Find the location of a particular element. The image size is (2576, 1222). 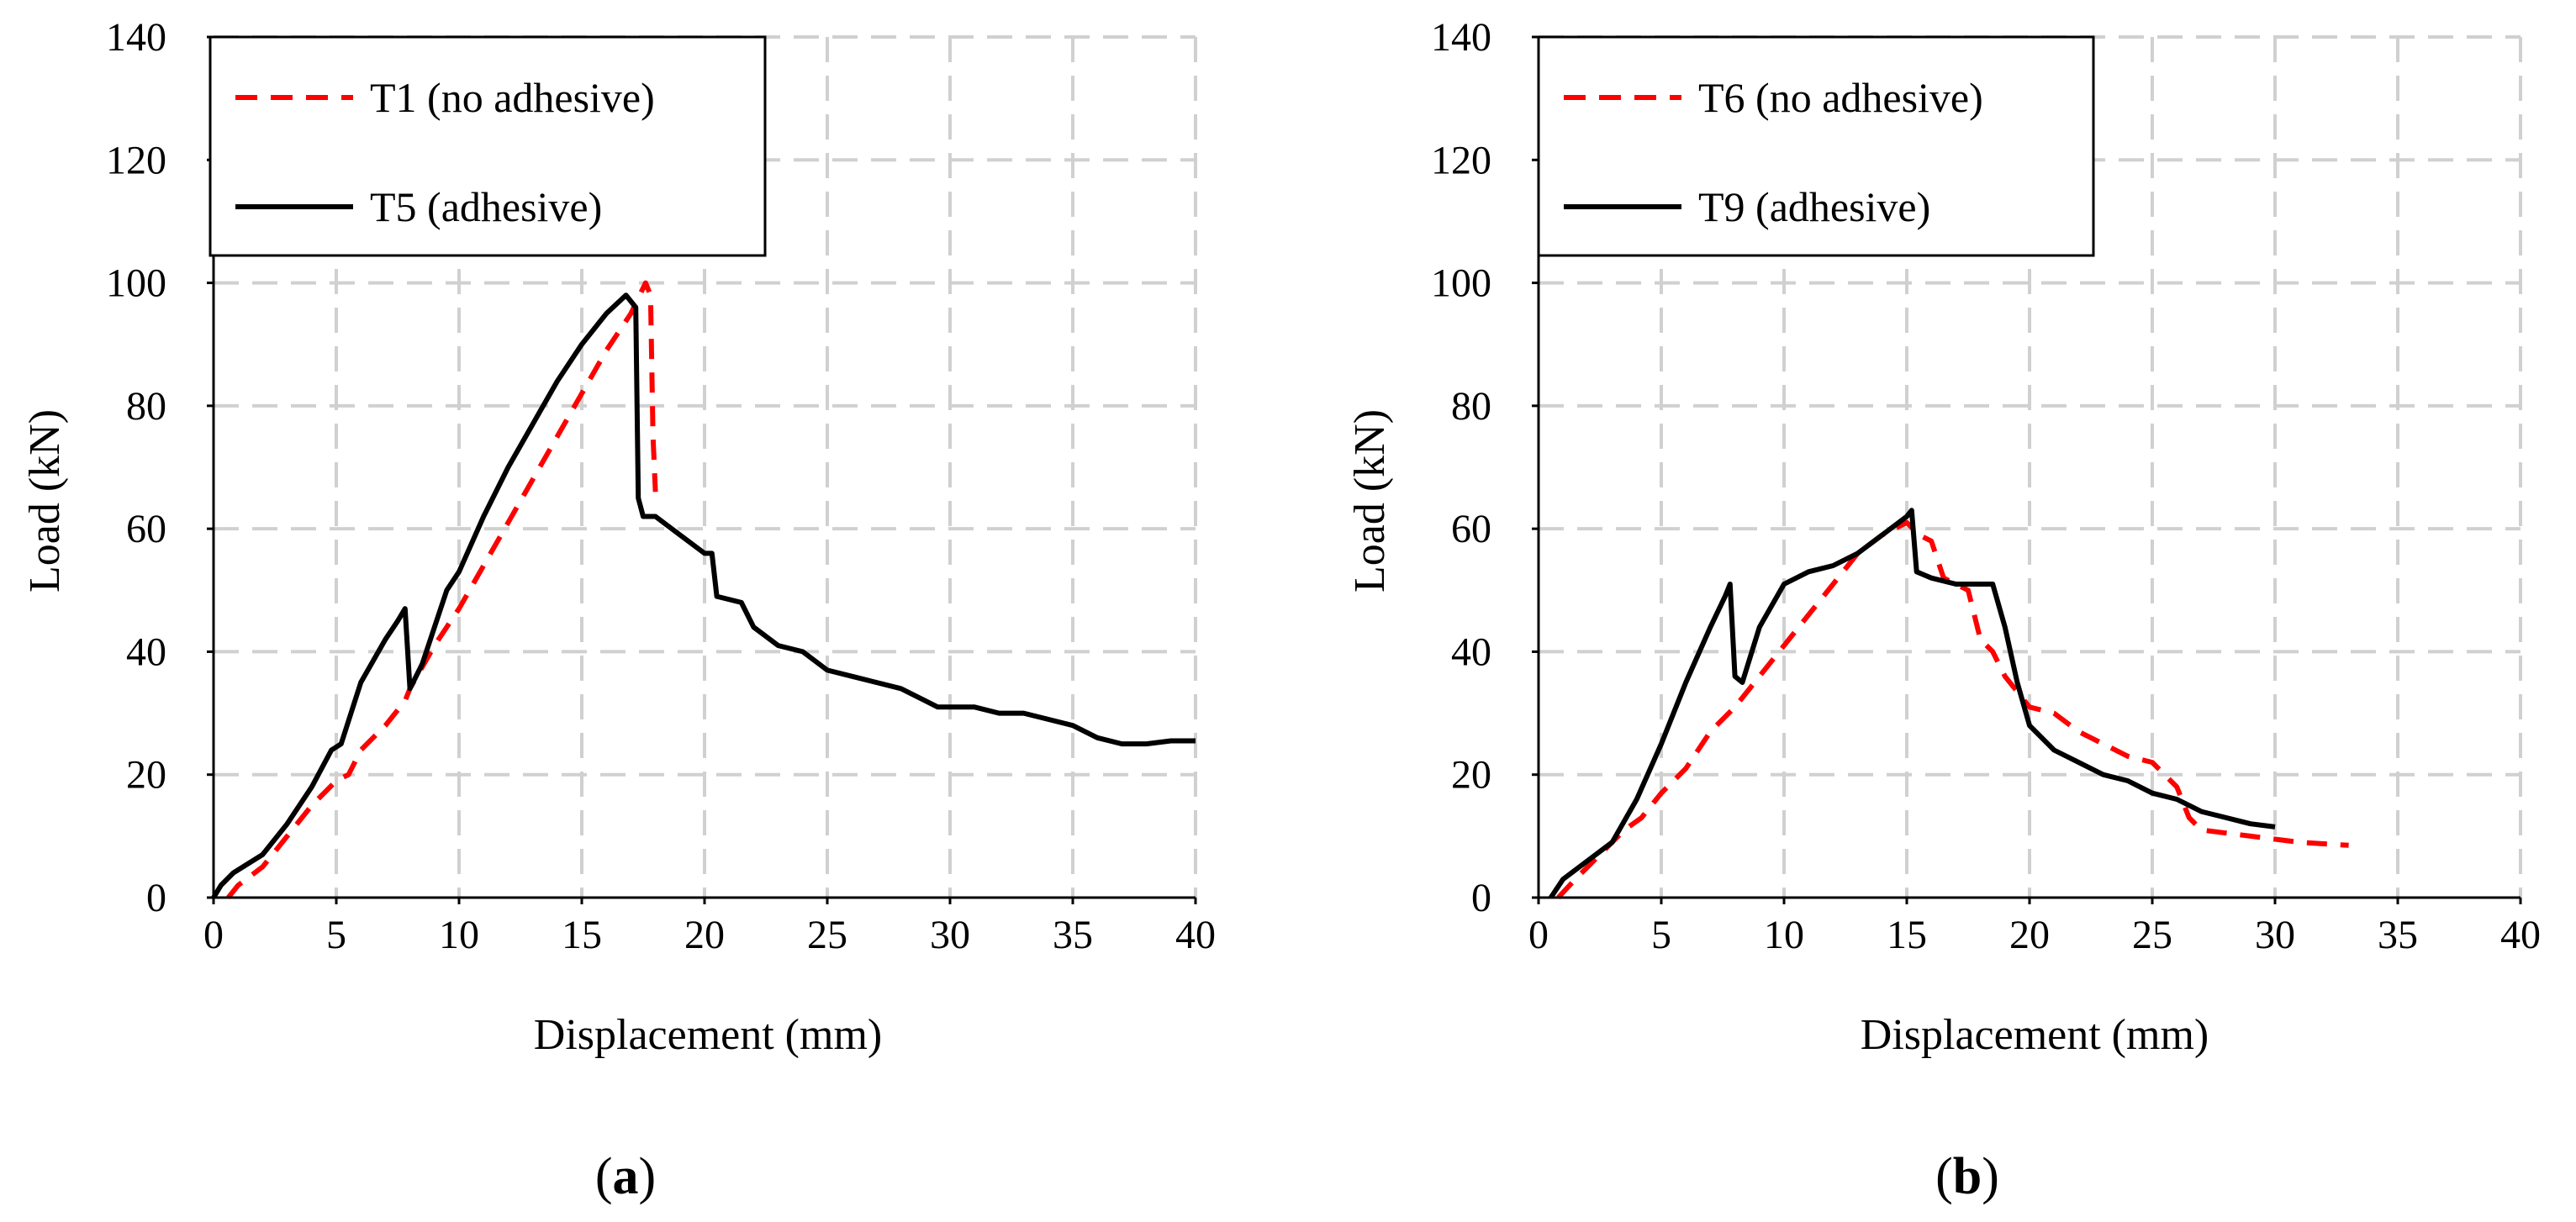

y-tick-label-a-6: 120 is located at coordinates (136, 160).